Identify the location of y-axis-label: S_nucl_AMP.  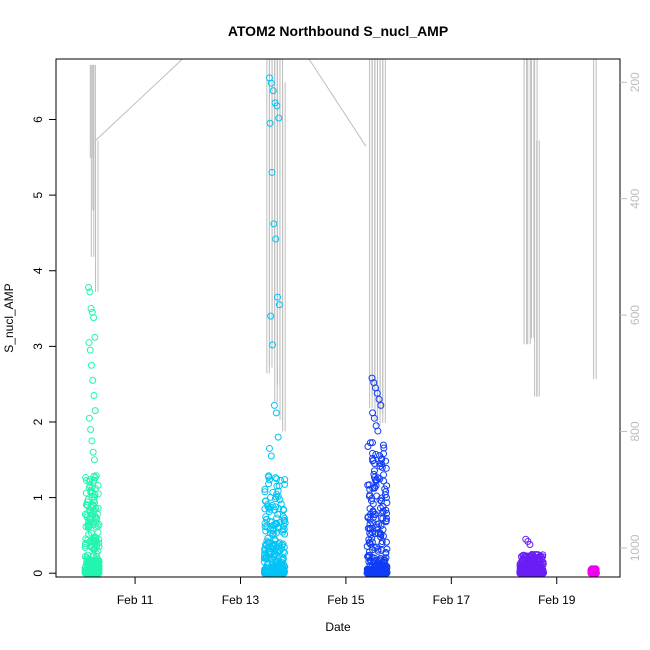
(9, 317).